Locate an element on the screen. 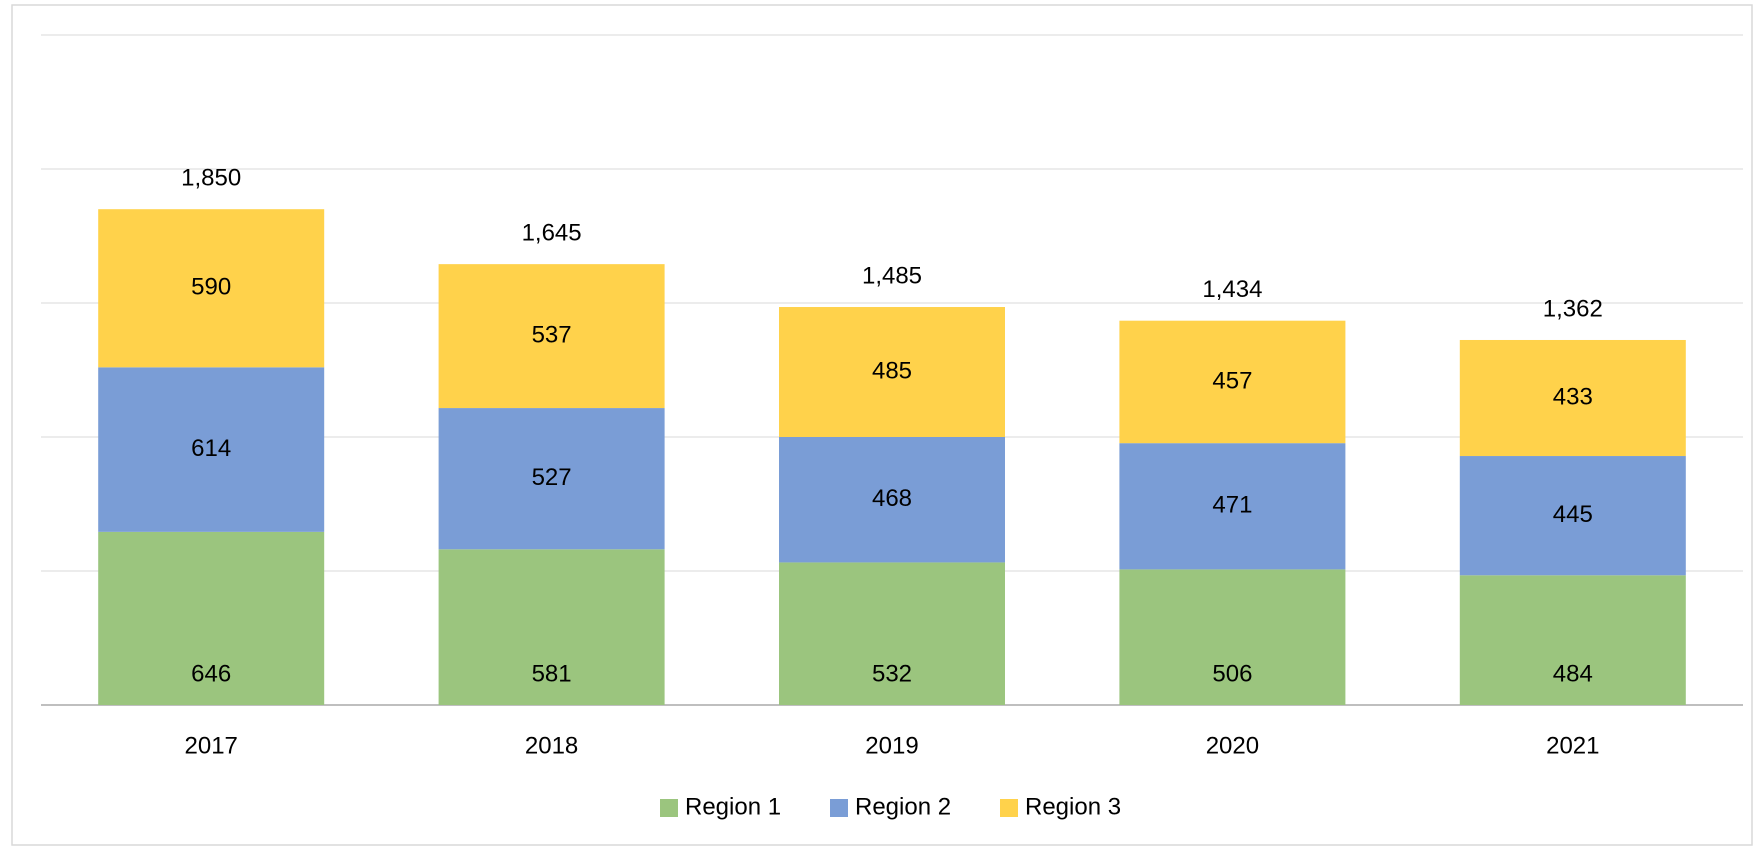  total-label: 1,362 is located at coordinates (1573, 308).